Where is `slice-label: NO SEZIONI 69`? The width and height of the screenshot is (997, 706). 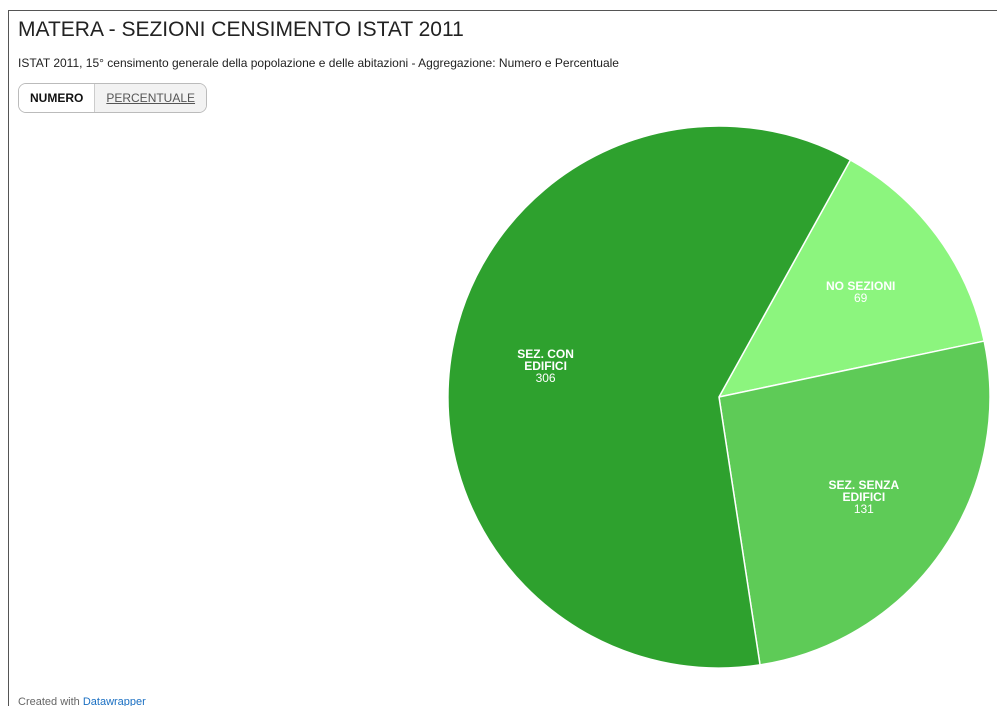 slice-label: NO SEZIONI 69 is located at coordinates (861, 292).